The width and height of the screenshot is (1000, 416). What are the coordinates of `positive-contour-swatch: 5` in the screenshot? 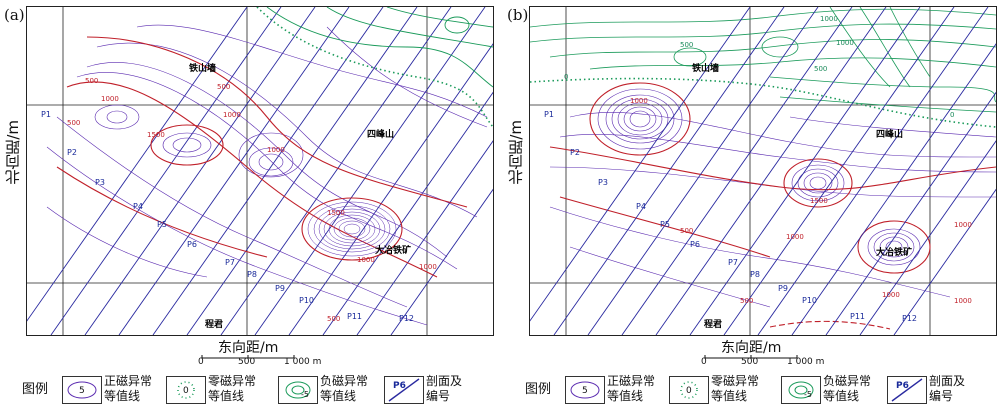 It's located at (82, 390).